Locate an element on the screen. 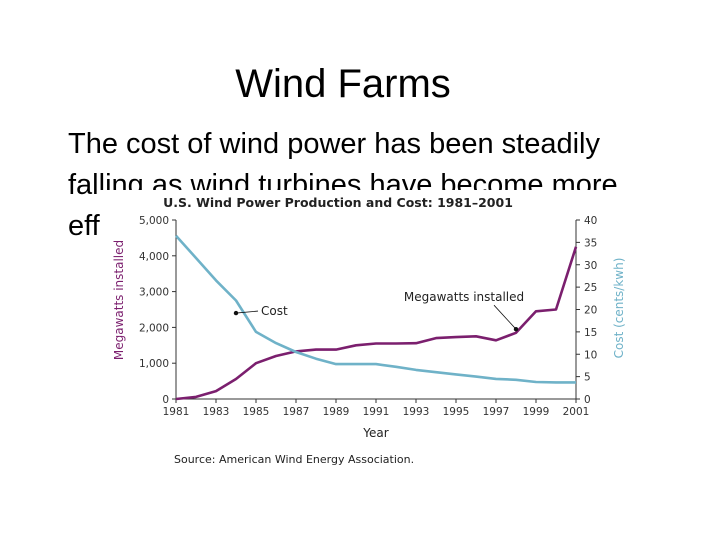  x-tick-label: 1993 is located at coordinates (416, 412).